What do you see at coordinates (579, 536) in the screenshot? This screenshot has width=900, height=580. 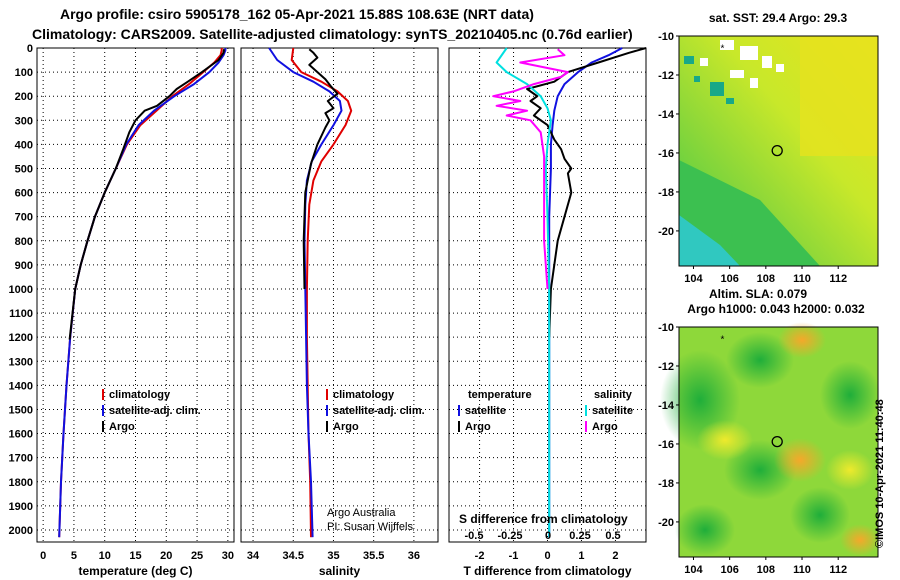 I see `secondary-tick-label: 0.25` at bounding box center [579, 536].